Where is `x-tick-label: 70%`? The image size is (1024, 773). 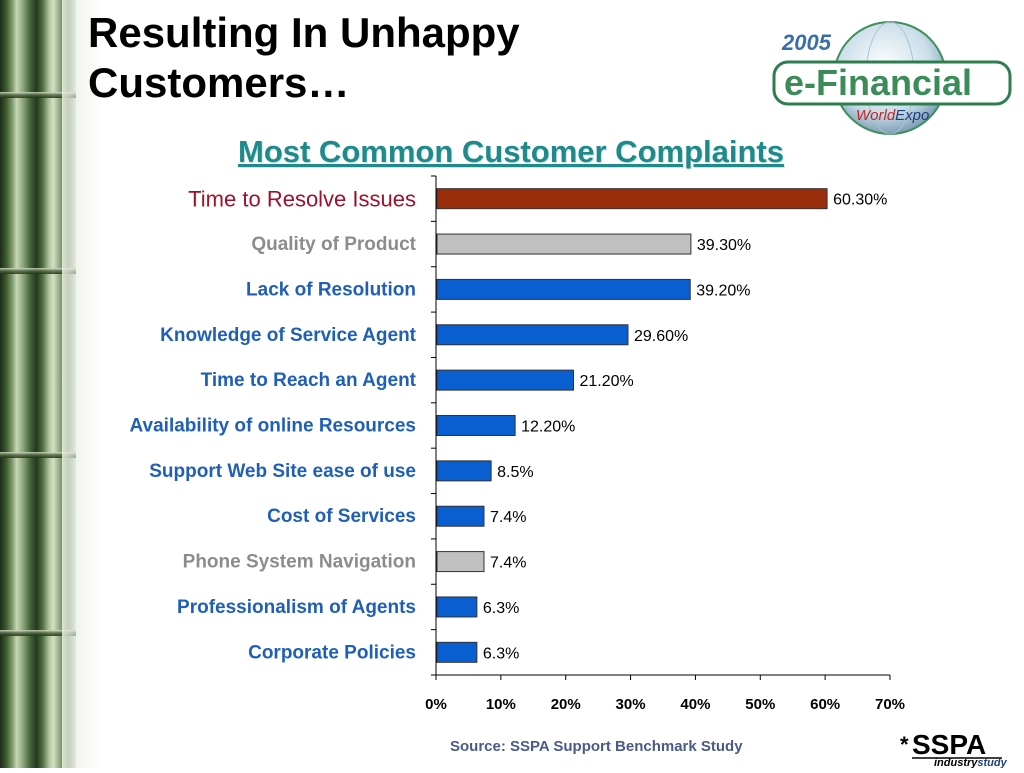
x-tick-label: 70% is located at coordinates (890, 704).